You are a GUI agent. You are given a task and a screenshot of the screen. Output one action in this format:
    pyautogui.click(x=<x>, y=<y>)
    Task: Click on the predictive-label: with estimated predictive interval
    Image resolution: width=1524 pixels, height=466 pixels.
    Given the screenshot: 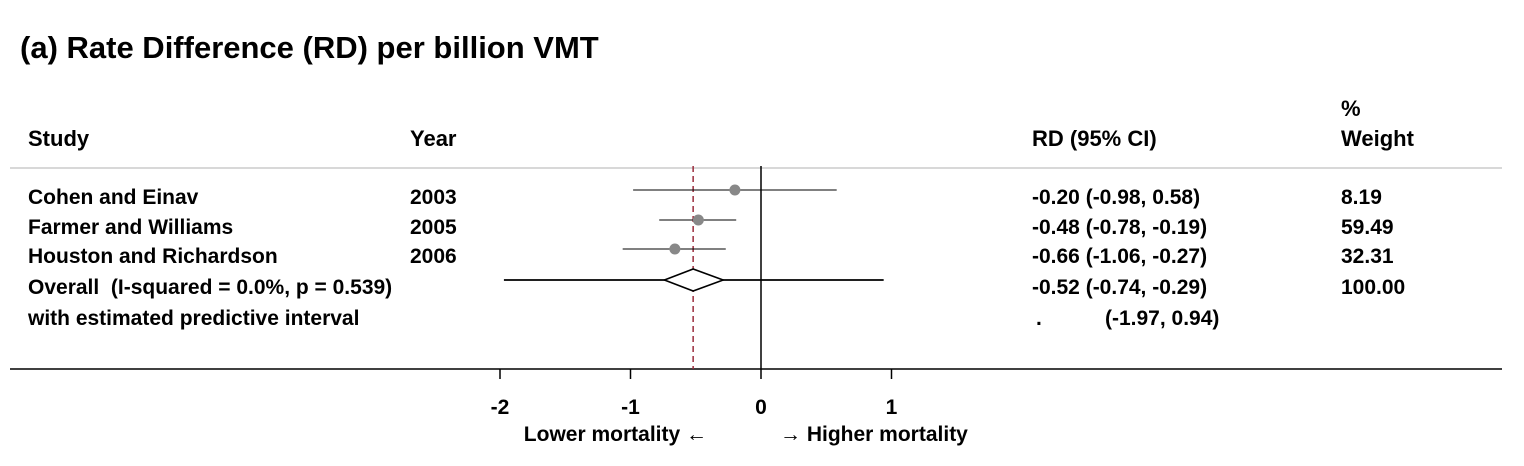 What is the action you would take?
    pyautogui.click(x=194, y=318)
    